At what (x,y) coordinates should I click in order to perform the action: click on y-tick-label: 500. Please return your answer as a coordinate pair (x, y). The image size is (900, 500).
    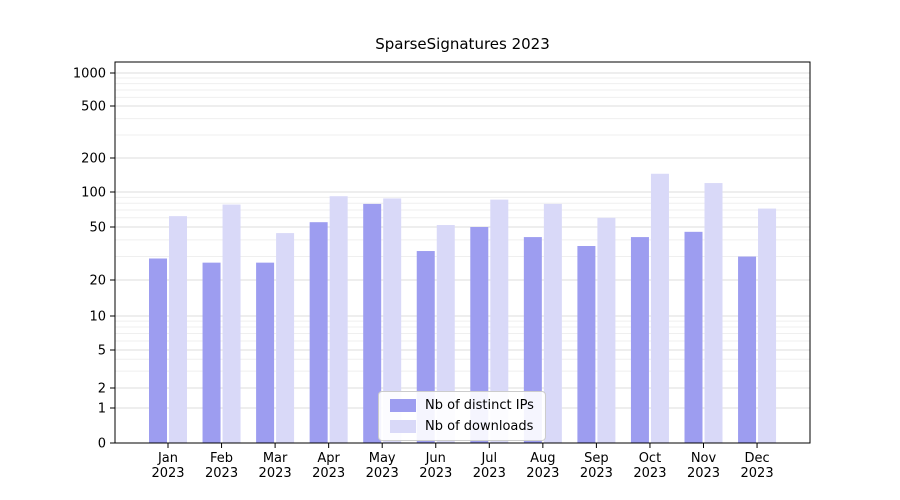
    Looking at the image, I should click on (93, 107).